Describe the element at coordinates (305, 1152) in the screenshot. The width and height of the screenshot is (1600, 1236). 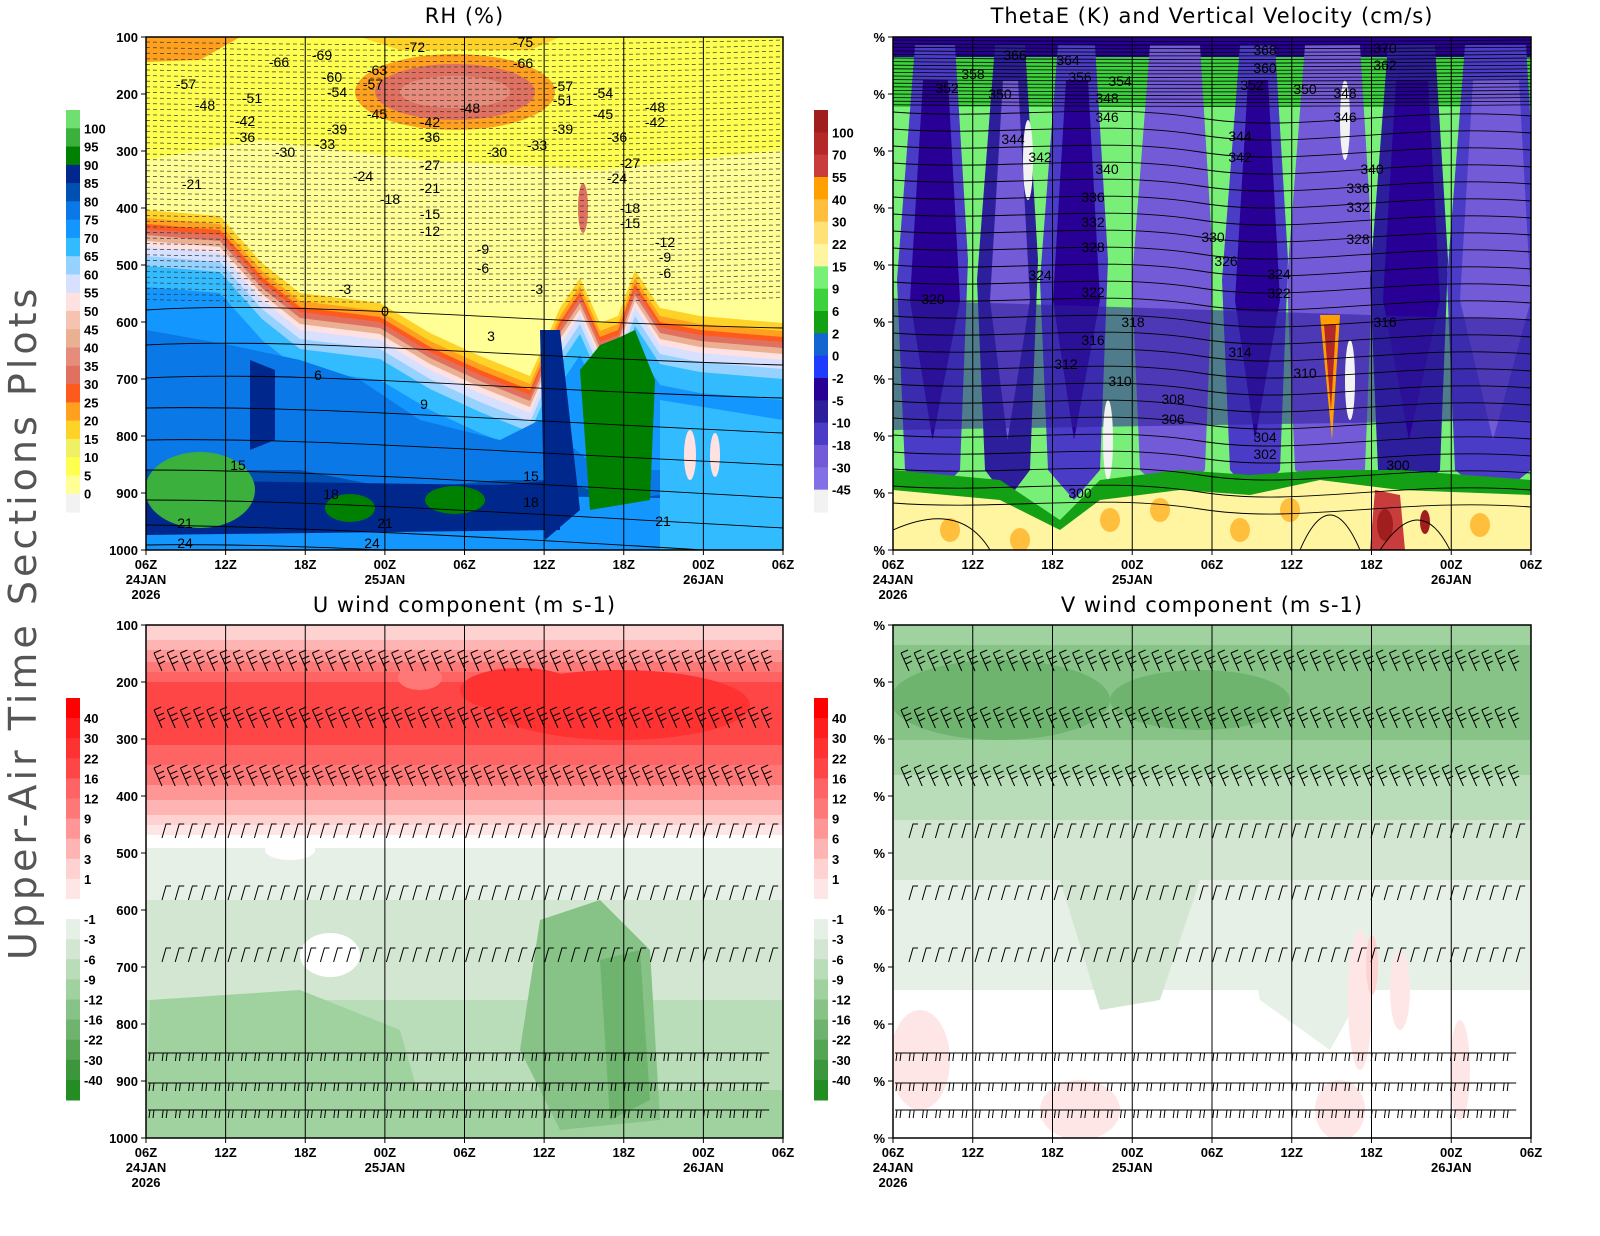
I see `x-tick-label: 18Z` at that location.